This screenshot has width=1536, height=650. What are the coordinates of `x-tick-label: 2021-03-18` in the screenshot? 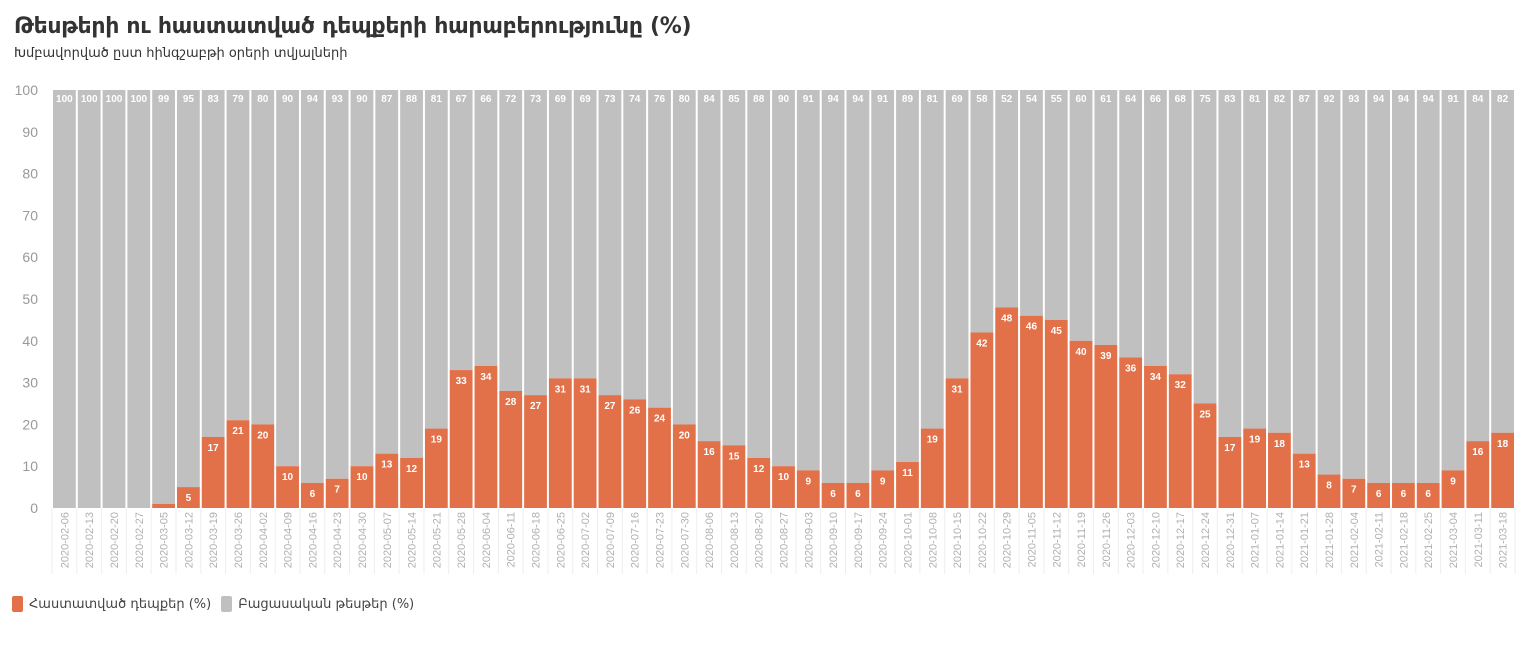 It's located at (1504, 540).